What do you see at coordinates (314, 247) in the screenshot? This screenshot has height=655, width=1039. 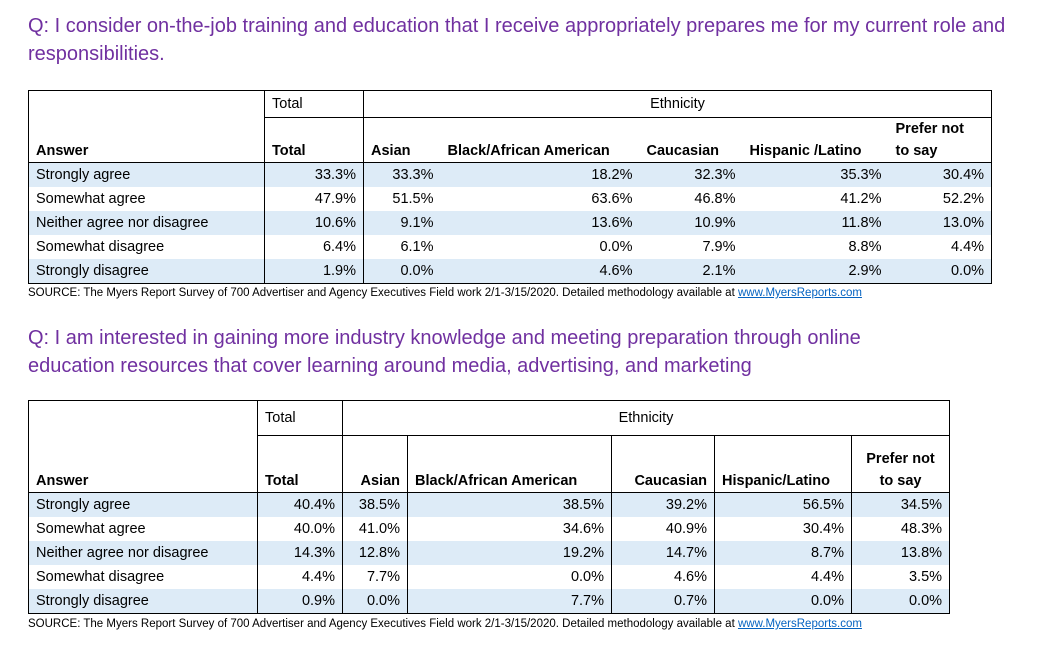 I see `value-cell: 6.4%` at bounding box center [314, 247].